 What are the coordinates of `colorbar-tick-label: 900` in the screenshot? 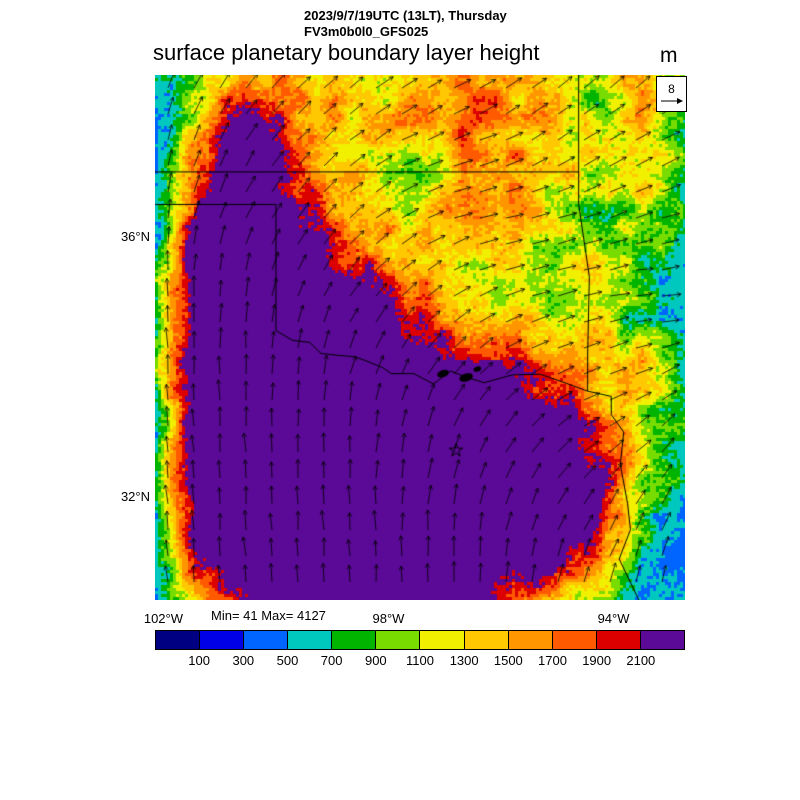 It's located at (375, 660).